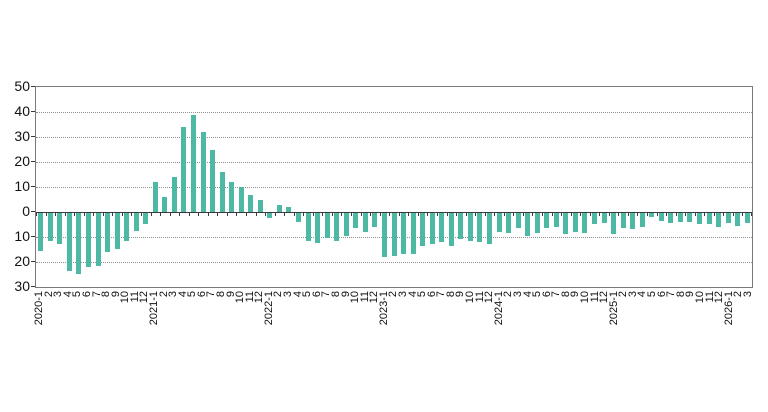 The width and height of the screenshot is (768, 412). What do you see at coordinates (22, 236) in the screenshot?
I see `y-axis-tick-label: 10` at bounding box center [22, 236].